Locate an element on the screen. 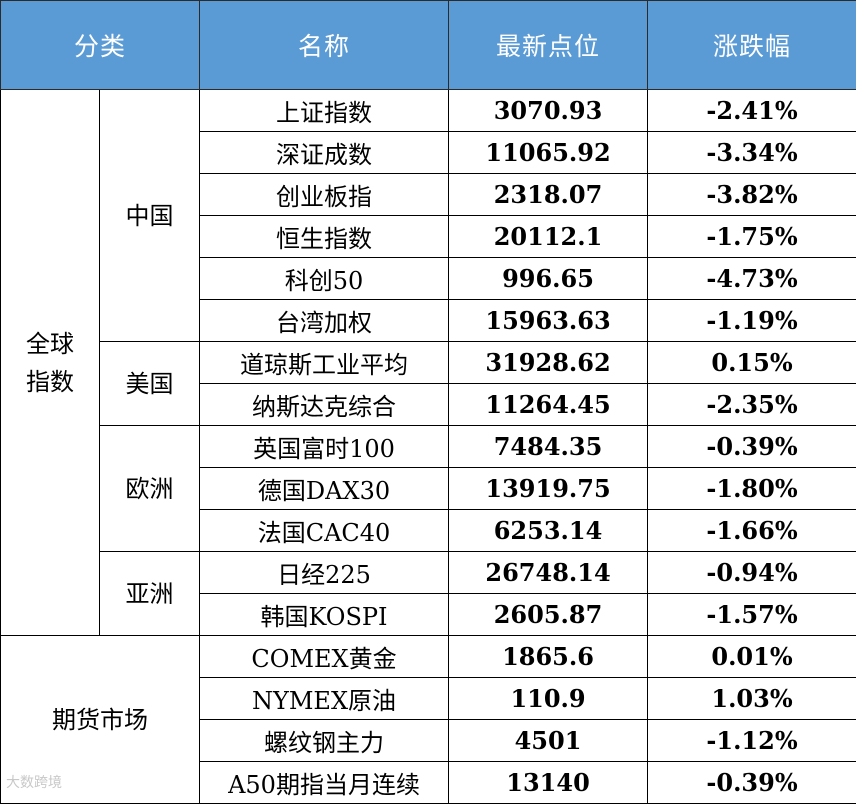 The height and width of the screenshot is (804, 856). index-change: -3.34% is located at coordinates (752, 153).